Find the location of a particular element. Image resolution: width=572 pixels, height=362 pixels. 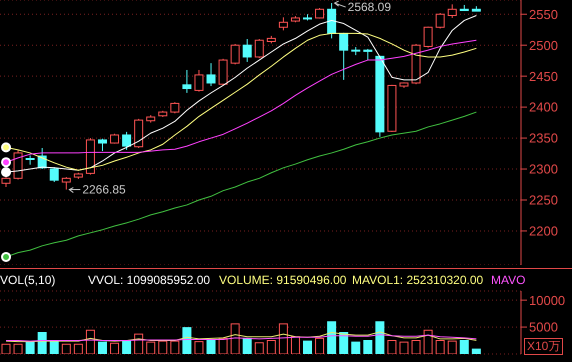

y-tick-label: 10000 is located at coordinates (547, 300).